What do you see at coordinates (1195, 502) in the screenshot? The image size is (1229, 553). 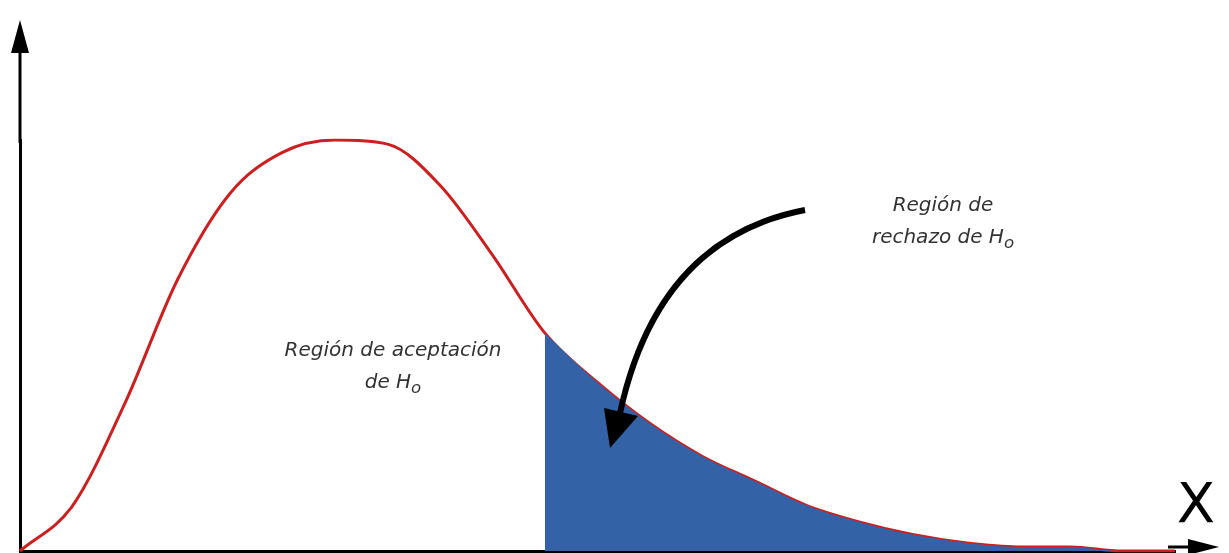 I see `x-axis-title: X` at bounding box center [1195, 502].